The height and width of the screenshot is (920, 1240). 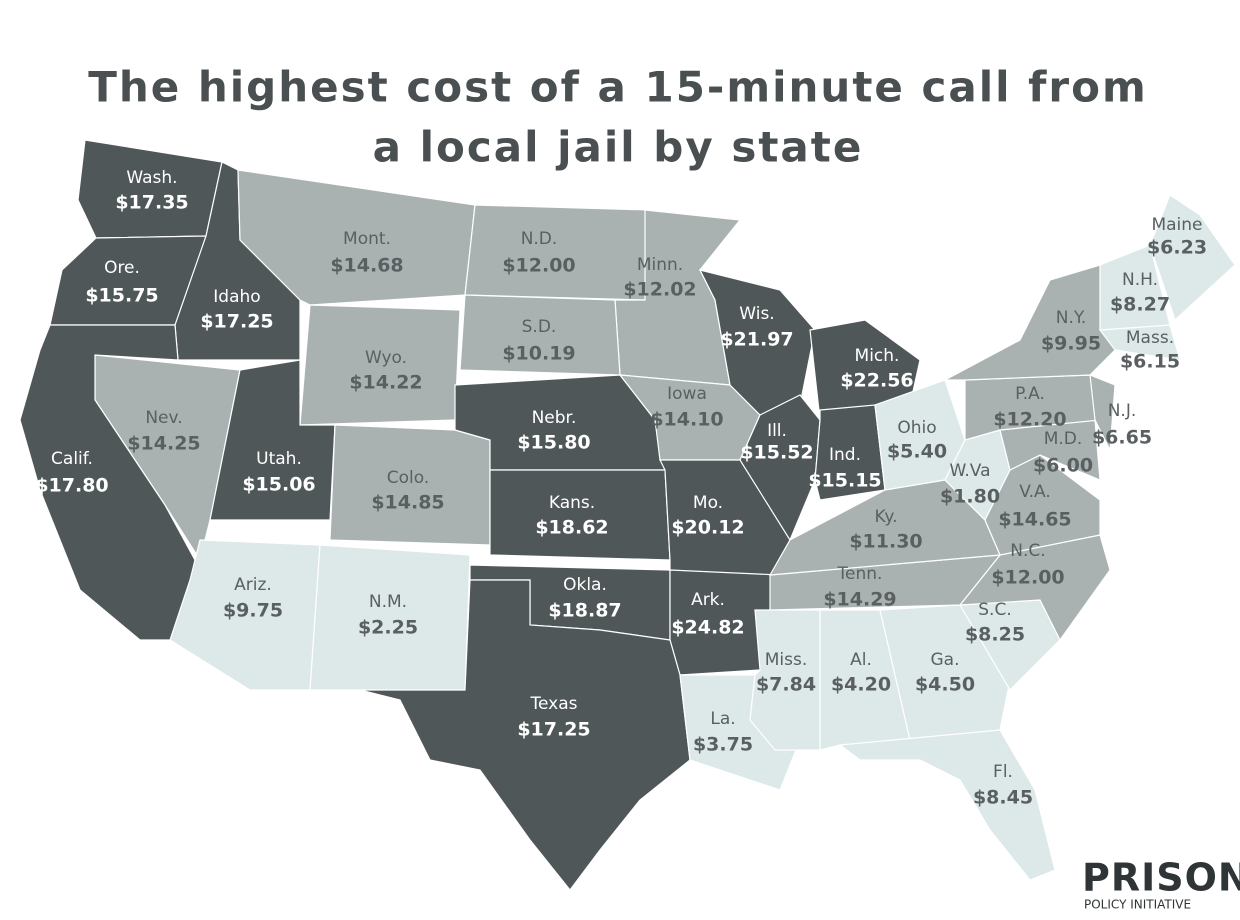 I want to click on state-cost: $9.95, so click(x=1071, y=344).